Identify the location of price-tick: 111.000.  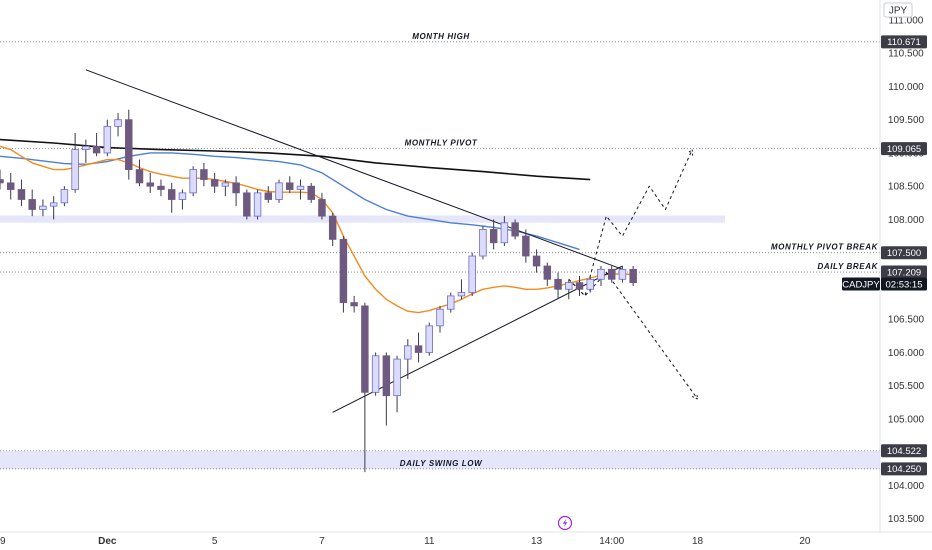
(906, 20).